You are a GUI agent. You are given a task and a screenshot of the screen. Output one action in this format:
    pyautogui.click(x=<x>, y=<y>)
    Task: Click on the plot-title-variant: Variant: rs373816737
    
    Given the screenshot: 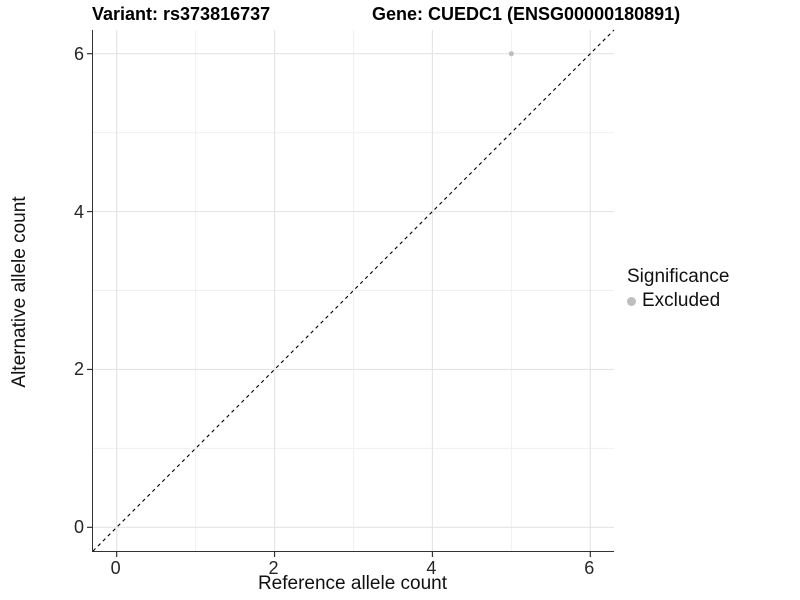 What is the action you would take?
    pyautogui.click(x=181, y=14)
    